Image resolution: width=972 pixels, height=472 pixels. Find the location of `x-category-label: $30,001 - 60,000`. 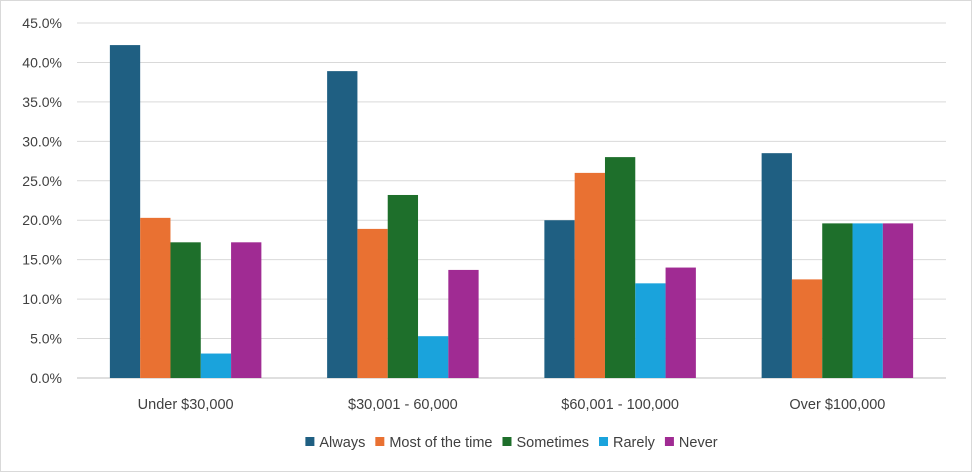

x-category-label: $30,001 - 60,000 is located at coordinates (403, 405).